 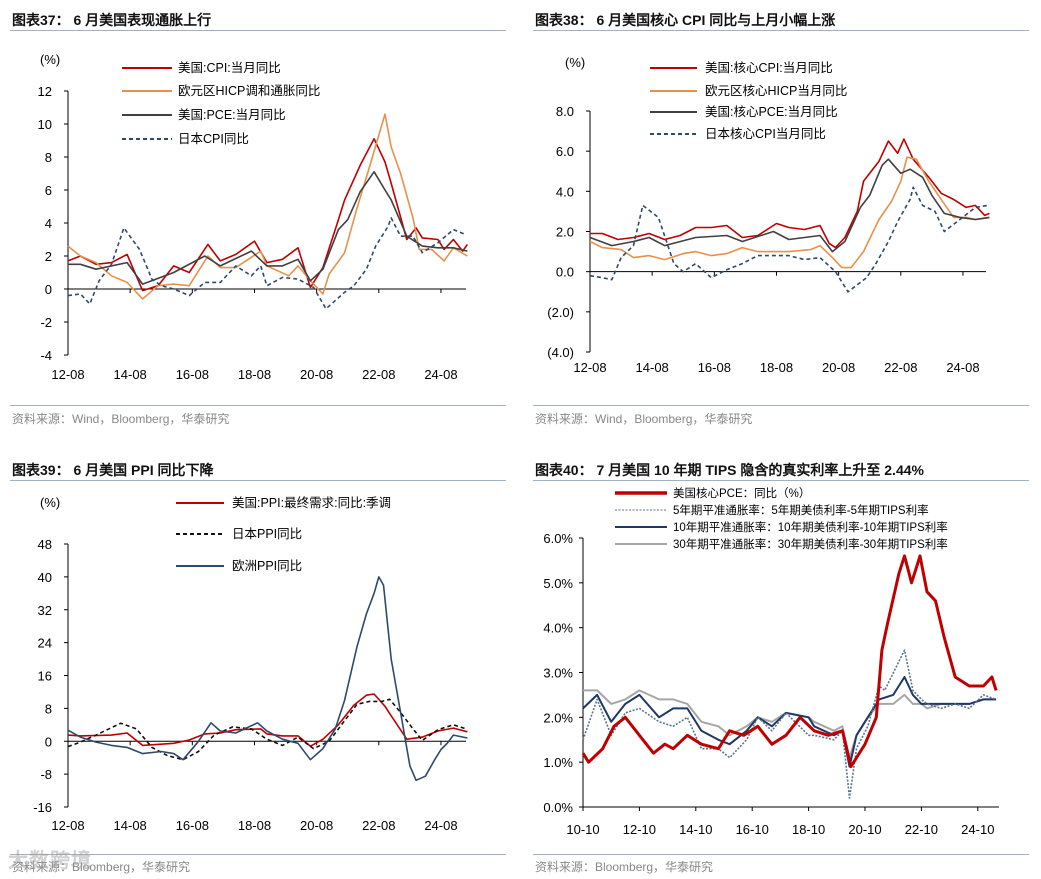 I want to click on chart38-title: 图表38： 6 月美国核心 CPI 同比与上月小幅上涨, so click(x=685, y=20).